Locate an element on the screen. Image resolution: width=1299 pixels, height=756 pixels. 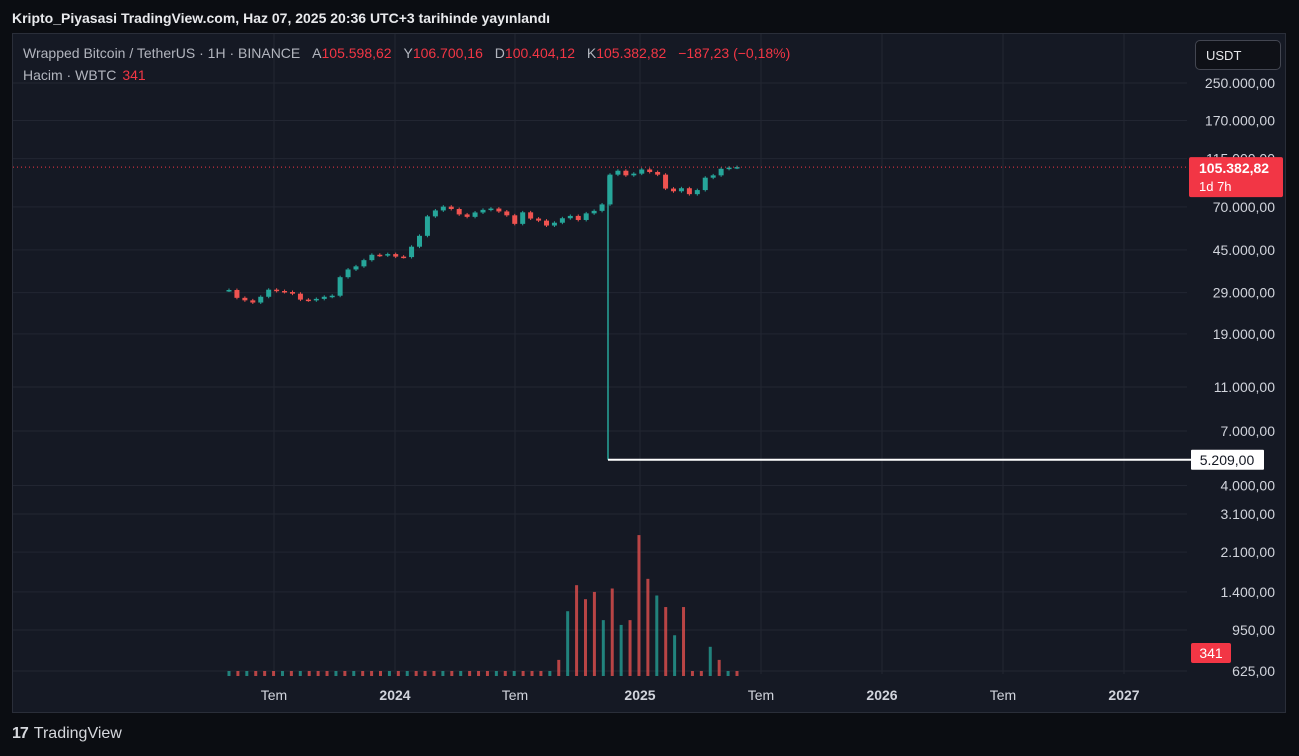
candles is located at coordinates (483, 235).